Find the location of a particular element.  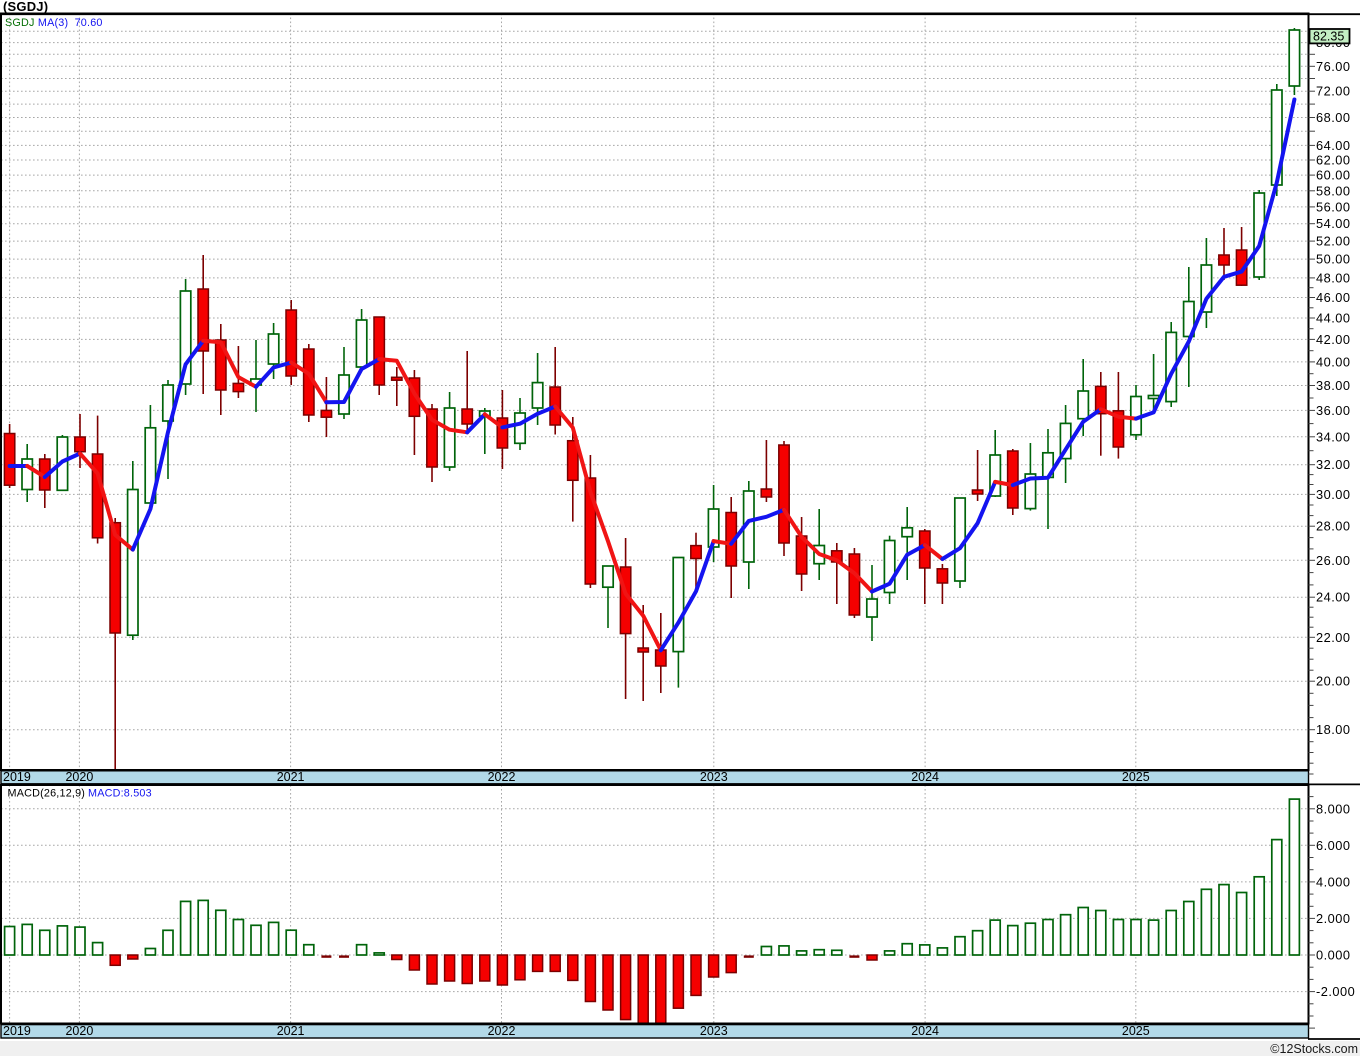

svg-text: 26.00 is located at coordinates (1333, 560).